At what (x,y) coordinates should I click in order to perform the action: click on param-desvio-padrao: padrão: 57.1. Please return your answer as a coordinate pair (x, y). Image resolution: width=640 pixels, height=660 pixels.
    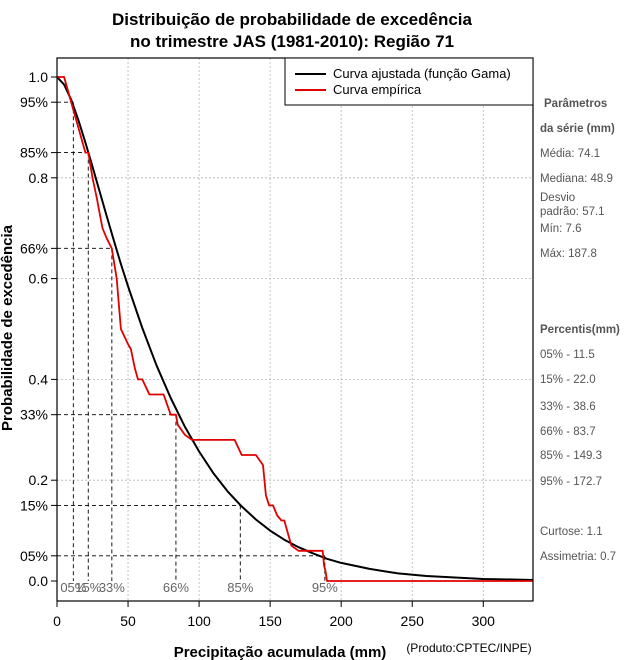
    Looking at the image, I should click on (572, 212).